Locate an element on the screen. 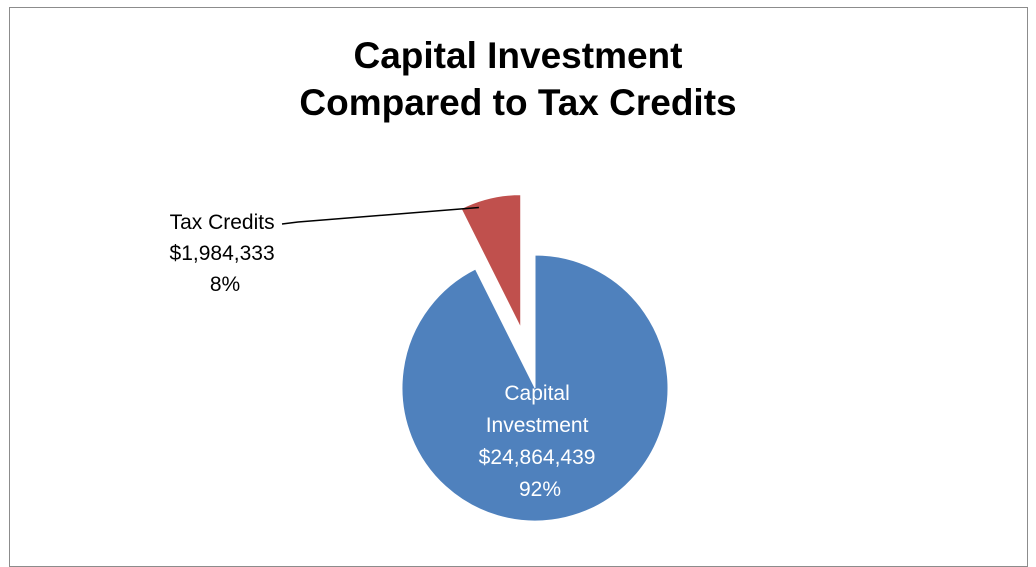 The height and width of the screenshot is (567, 1036). data-label-capital-investment-value: $24,864,439 is located at coordinates (537, 457).